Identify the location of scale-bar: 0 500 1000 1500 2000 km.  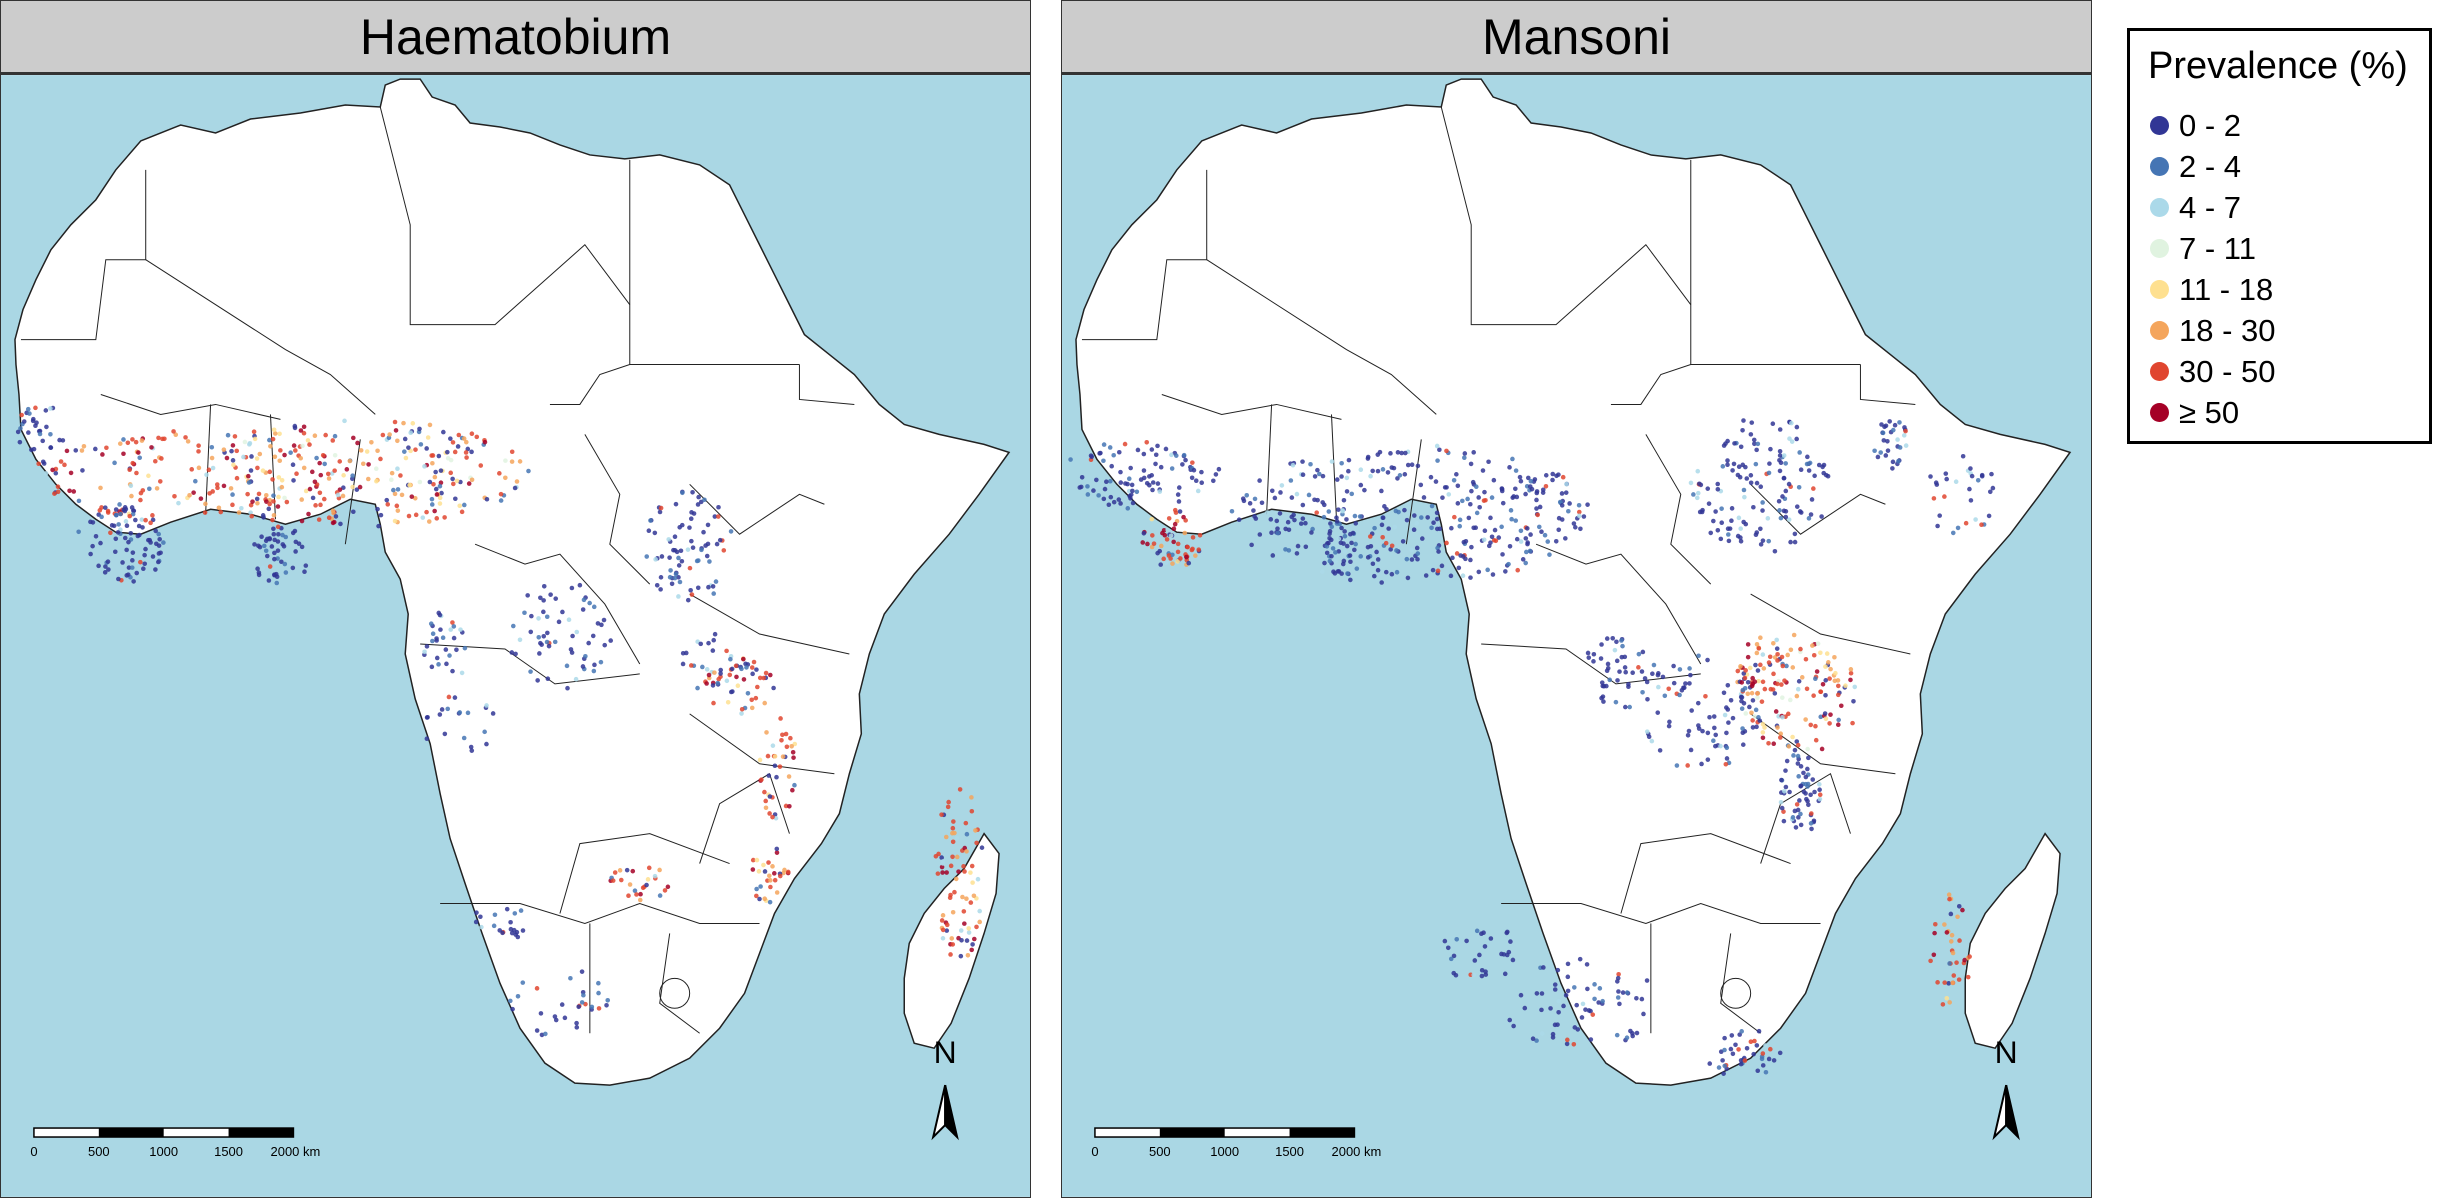
(175, 1143).